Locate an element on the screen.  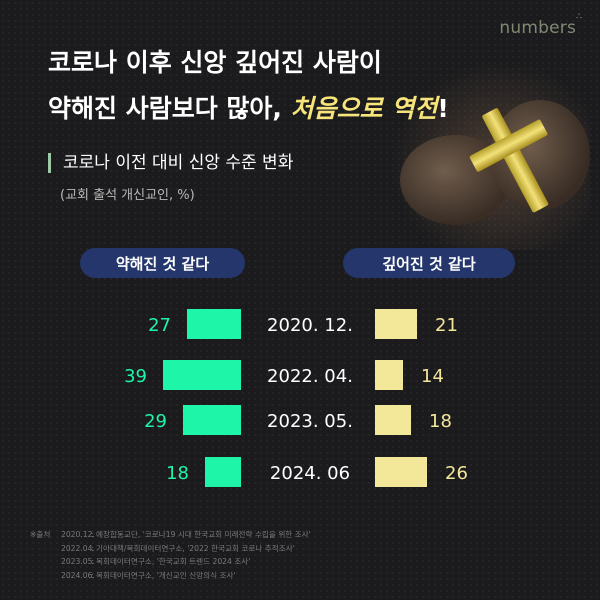
praying-hands-cross-image is located at coordinates (480, 147).